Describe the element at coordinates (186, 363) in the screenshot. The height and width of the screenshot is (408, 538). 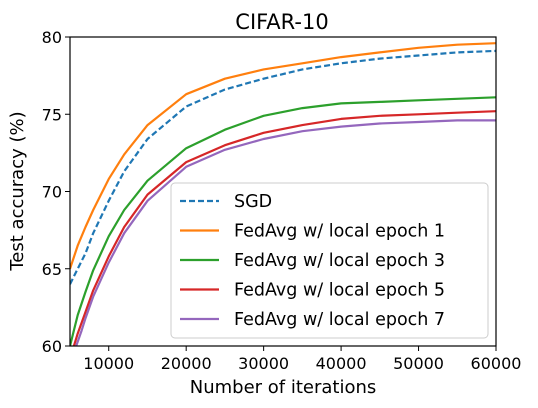
I see `x-tick-label: 20000` at that location.